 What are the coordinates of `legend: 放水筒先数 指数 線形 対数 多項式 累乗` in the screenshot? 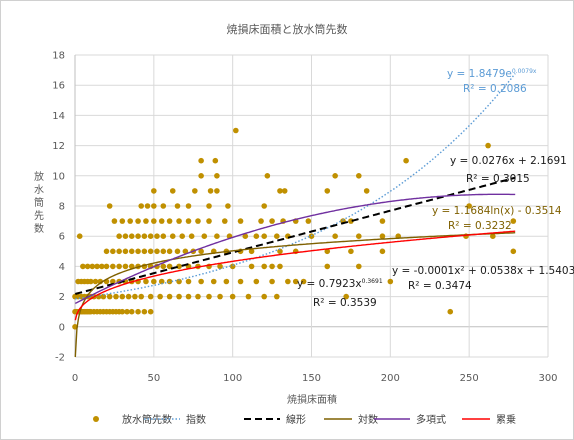 It's located at (304, 419).